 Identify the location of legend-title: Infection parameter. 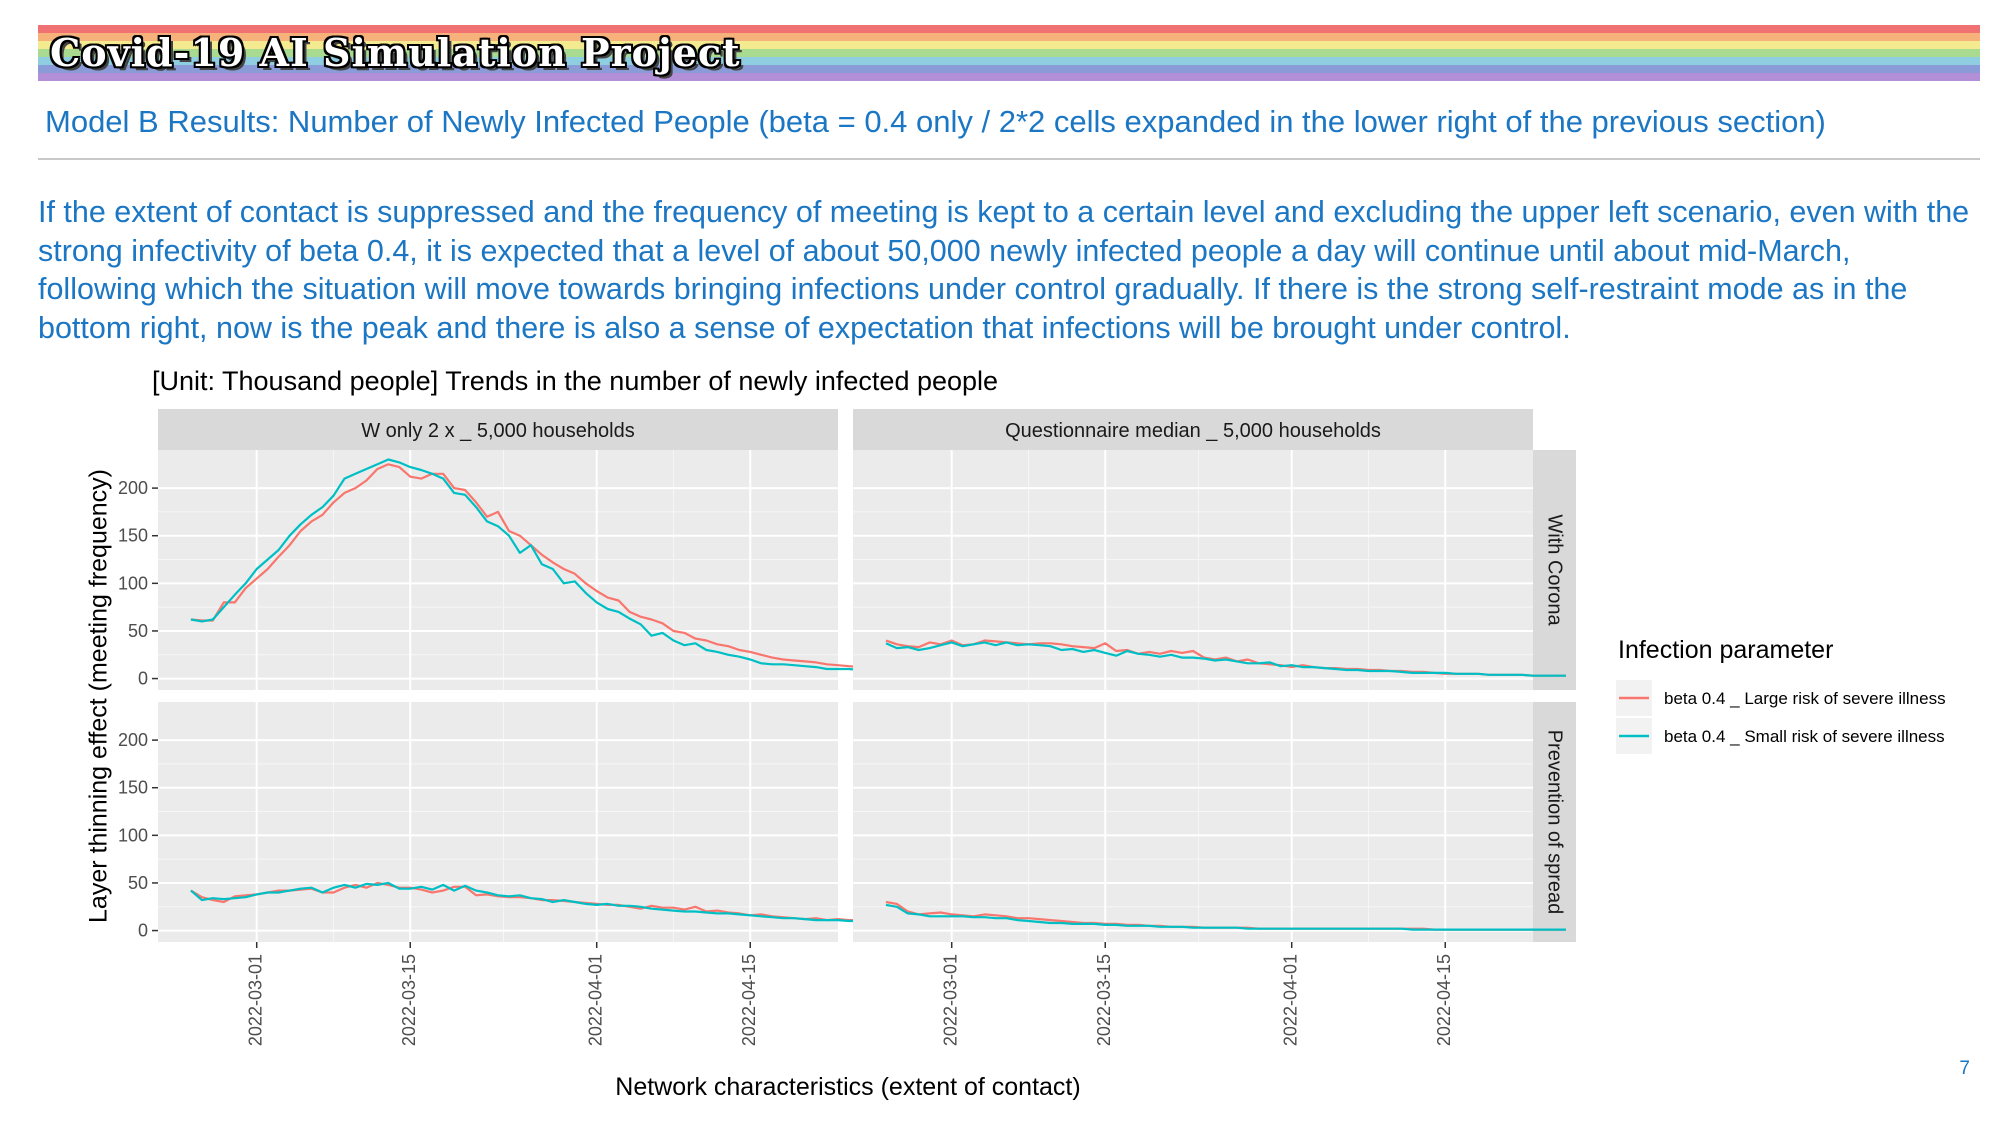
(1725, 650).